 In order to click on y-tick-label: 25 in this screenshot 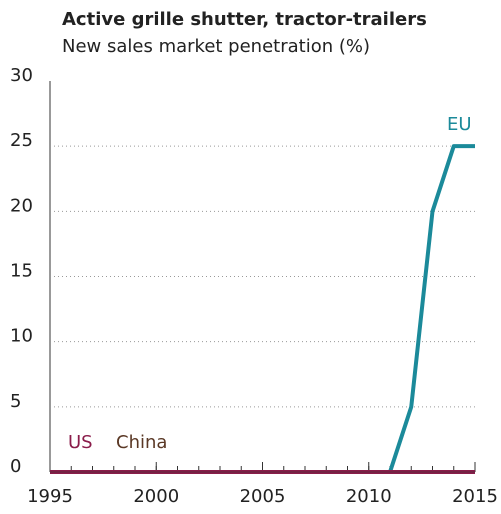, I will do `click(21, 140)`.